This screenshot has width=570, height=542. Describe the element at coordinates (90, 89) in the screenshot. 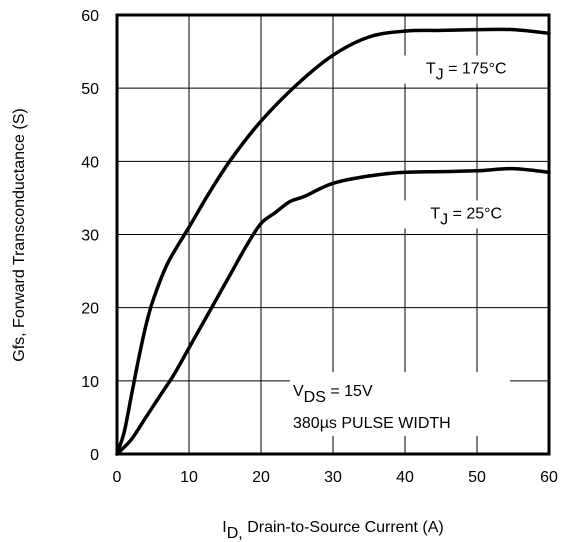

I see `y-tick-label-50: 50` at that location.